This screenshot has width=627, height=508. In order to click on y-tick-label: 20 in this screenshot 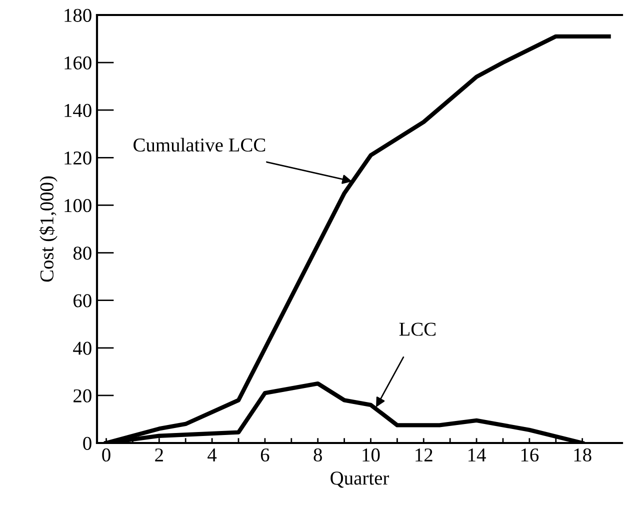, I will do `click(83, 395)`.